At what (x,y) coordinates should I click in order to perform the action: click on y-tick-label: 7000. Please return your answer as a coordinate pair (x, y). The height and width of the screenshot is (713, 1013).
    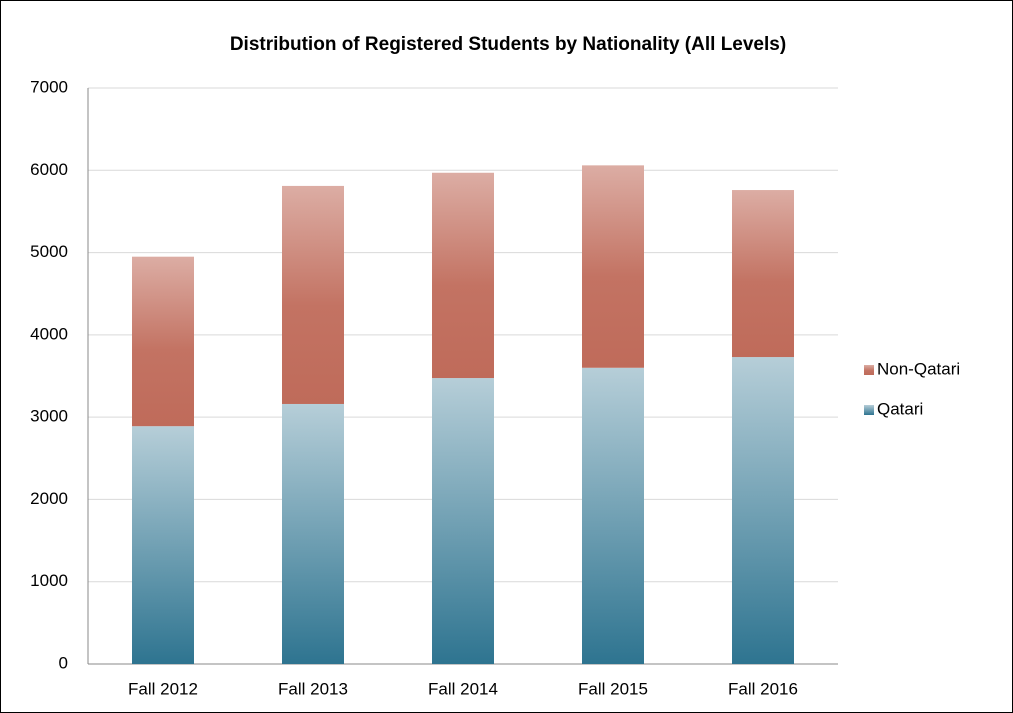
    Looking at the image, I should click on (49, 86).